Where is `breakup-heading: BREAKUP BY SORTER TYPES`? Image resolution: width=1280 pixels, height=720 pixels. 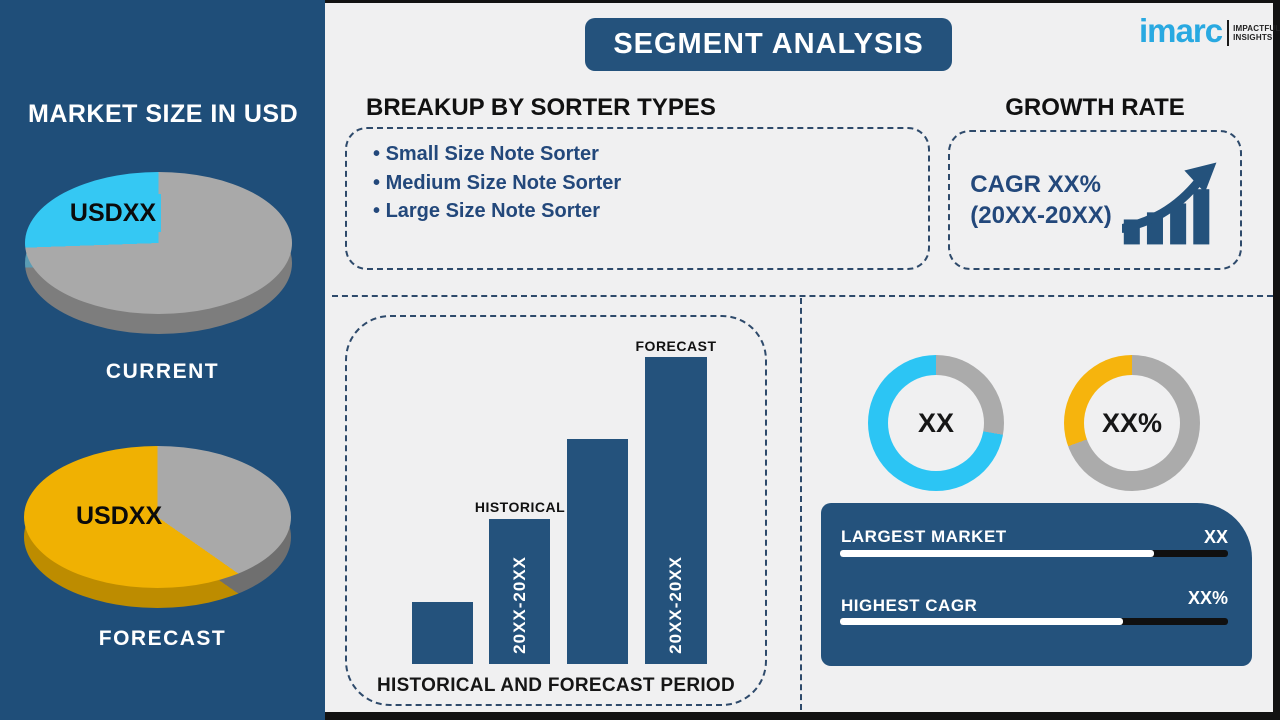
breakup-heading: BREAKUP BY SORTER TYPES is located at coordinates (541, 107).